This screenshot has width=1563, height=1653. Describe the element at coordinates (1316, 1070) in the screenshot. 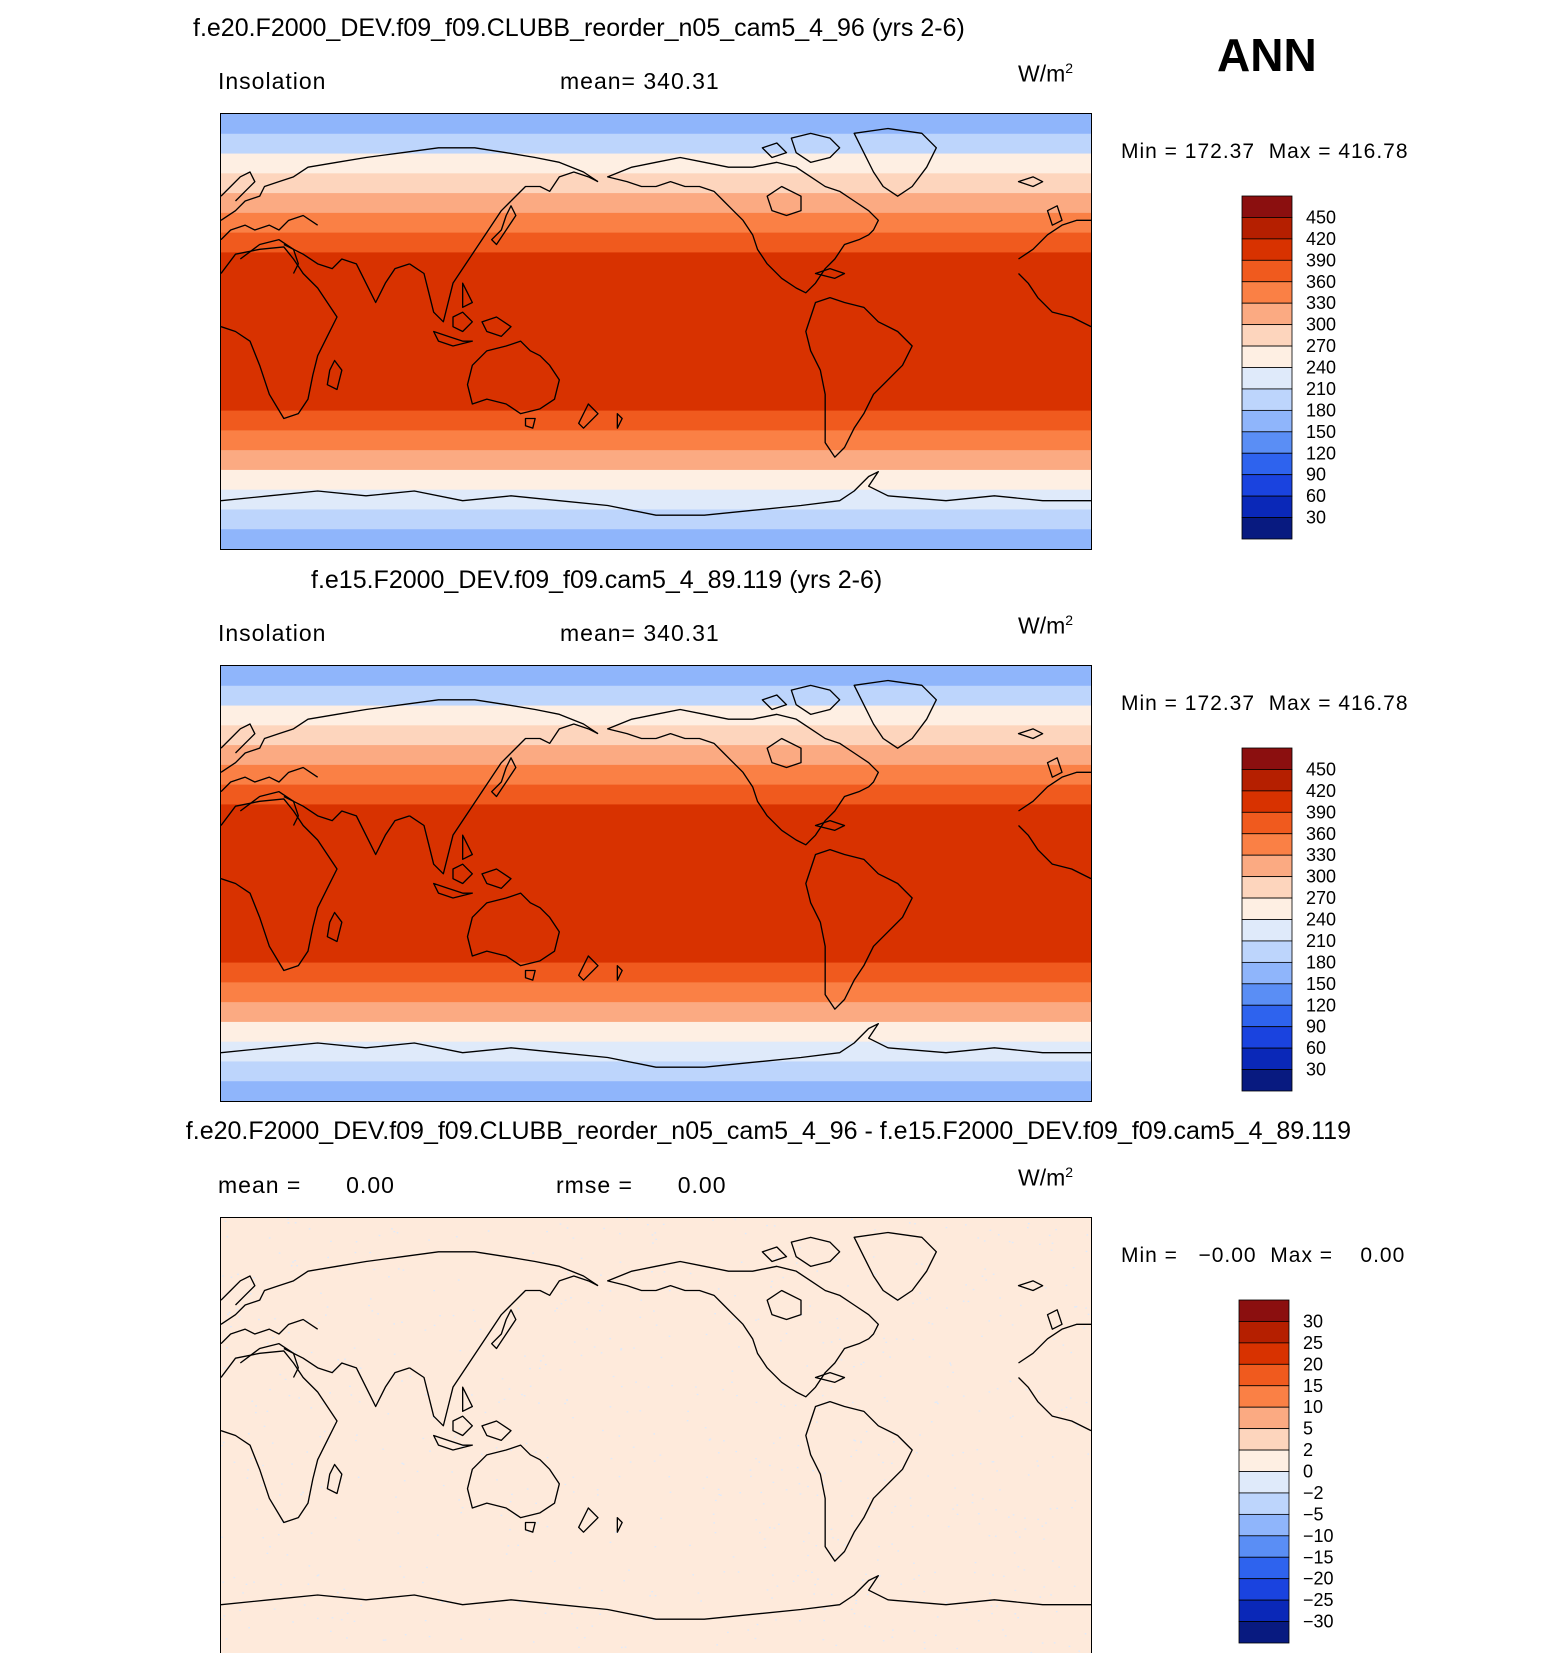

I see `colorbar-tick-label: 30` at that location.